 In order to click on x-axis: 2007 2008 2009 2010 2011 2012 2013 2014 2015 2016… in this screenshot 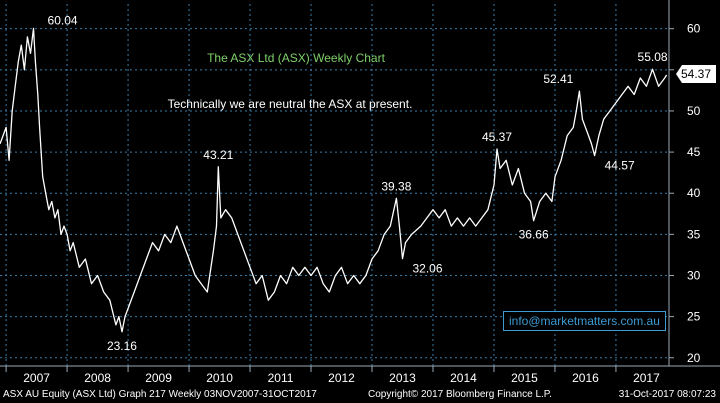, I will do `click(360, 375)`.